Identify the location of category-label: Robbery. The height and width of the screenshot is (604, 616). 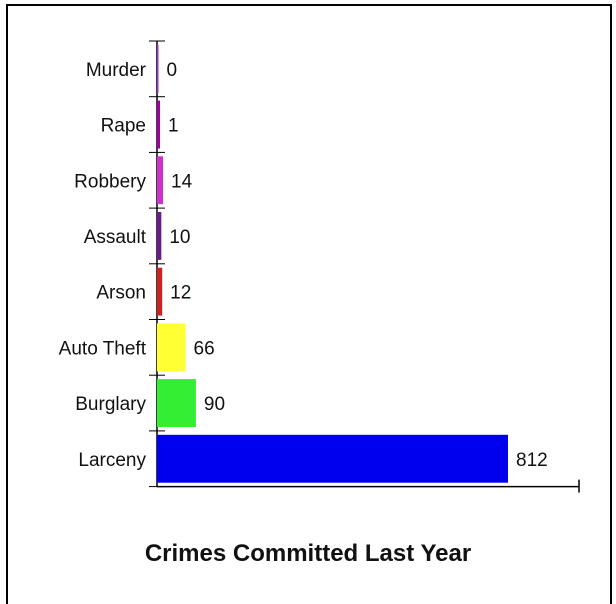
(110, 181).